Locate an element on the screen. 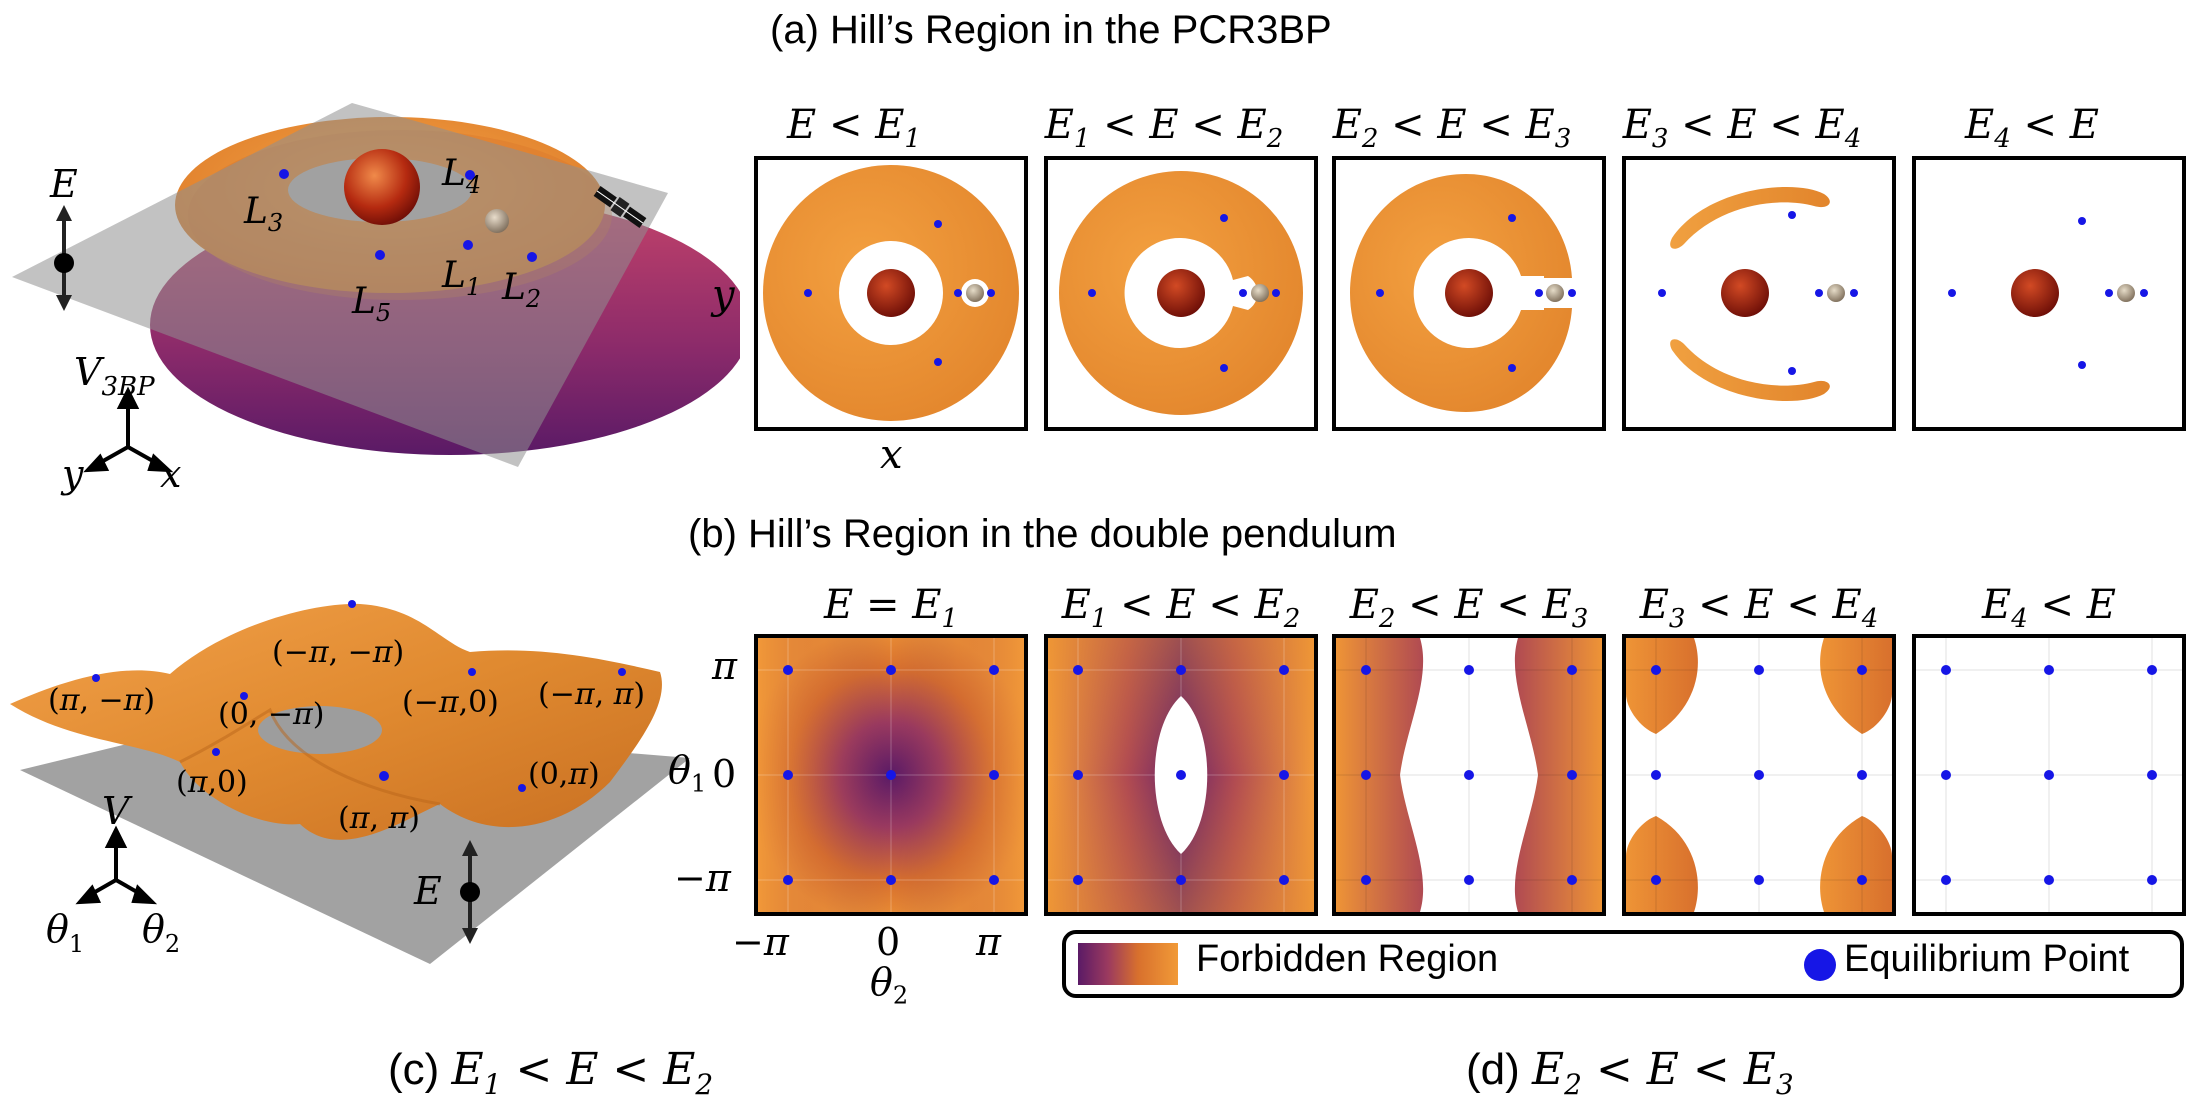  section-a-title: (a) Hill’s Region in the PCR3BP is located at coordinates (1051, 30).